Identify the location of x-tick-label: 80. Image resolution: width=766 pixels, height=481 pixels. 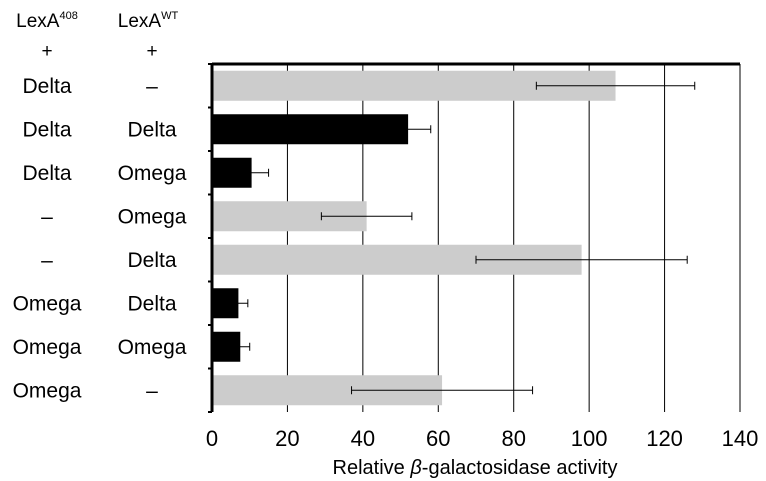
(513, 438).